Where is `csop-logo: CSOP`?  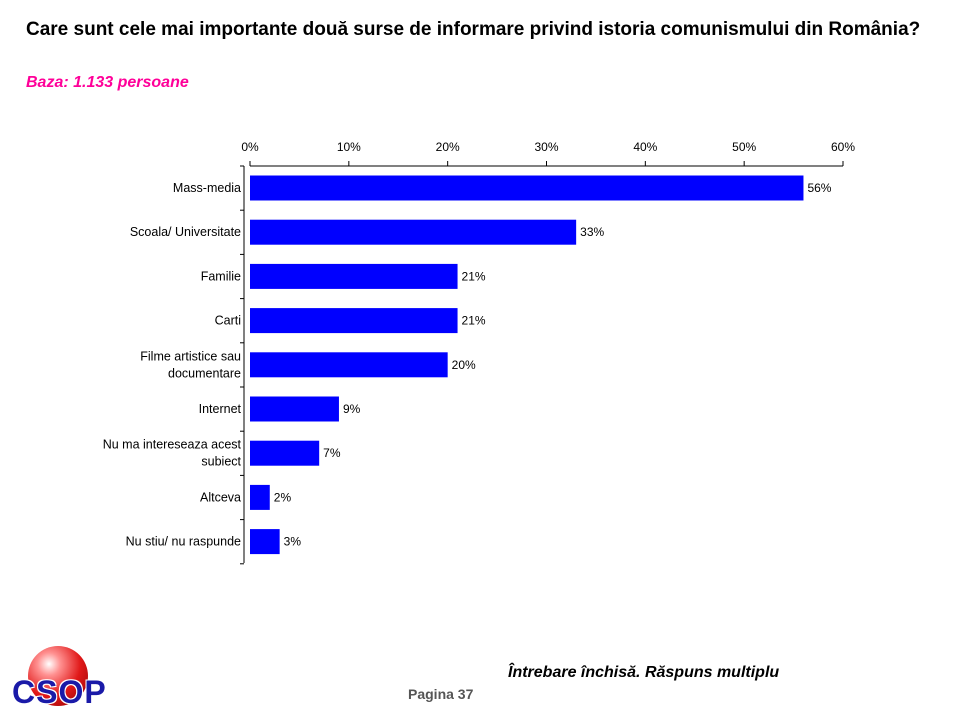
csop-logo: CSOP is located at coordinates (63, 679).